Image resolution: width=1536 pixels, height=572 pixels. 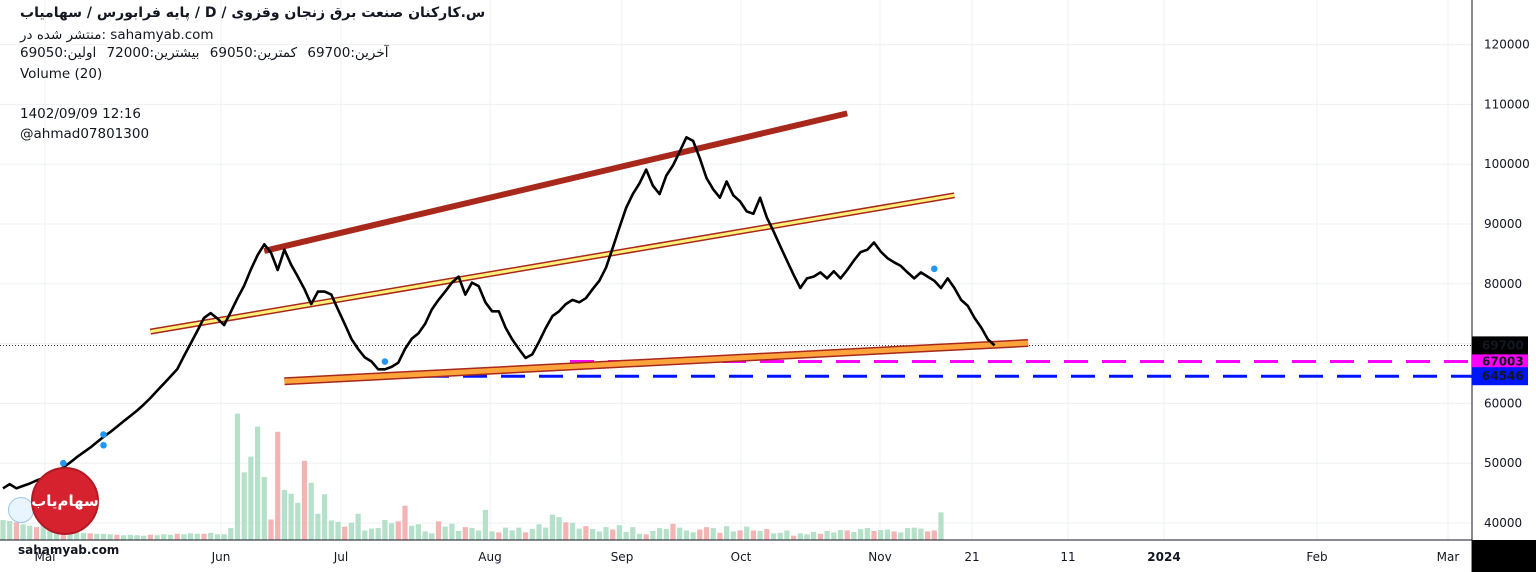 What do you see at coordinates (1503, 345) in the screenshot?
I see `price-tag-label: 69700` at bounding box center [1503, 345].